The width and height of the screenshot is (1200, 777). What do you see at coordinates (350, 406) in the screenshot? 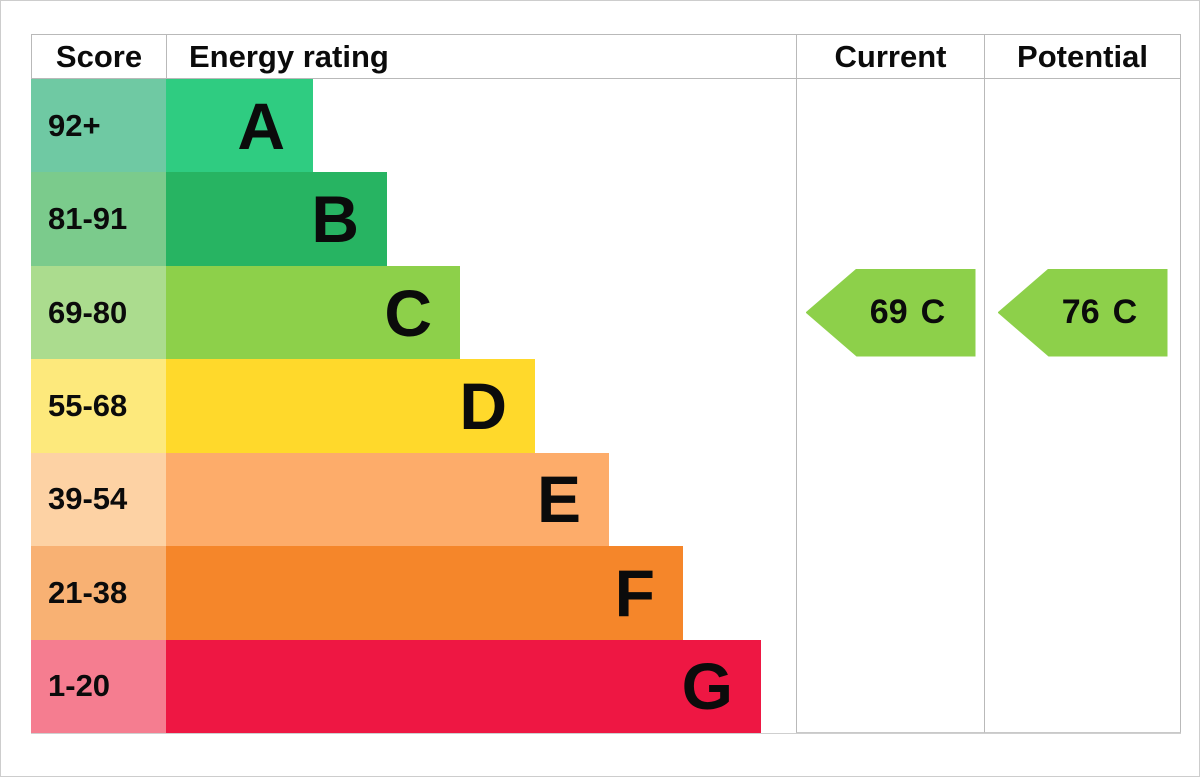
I see `band-bar-d: D` at bounding box center [350, 406].